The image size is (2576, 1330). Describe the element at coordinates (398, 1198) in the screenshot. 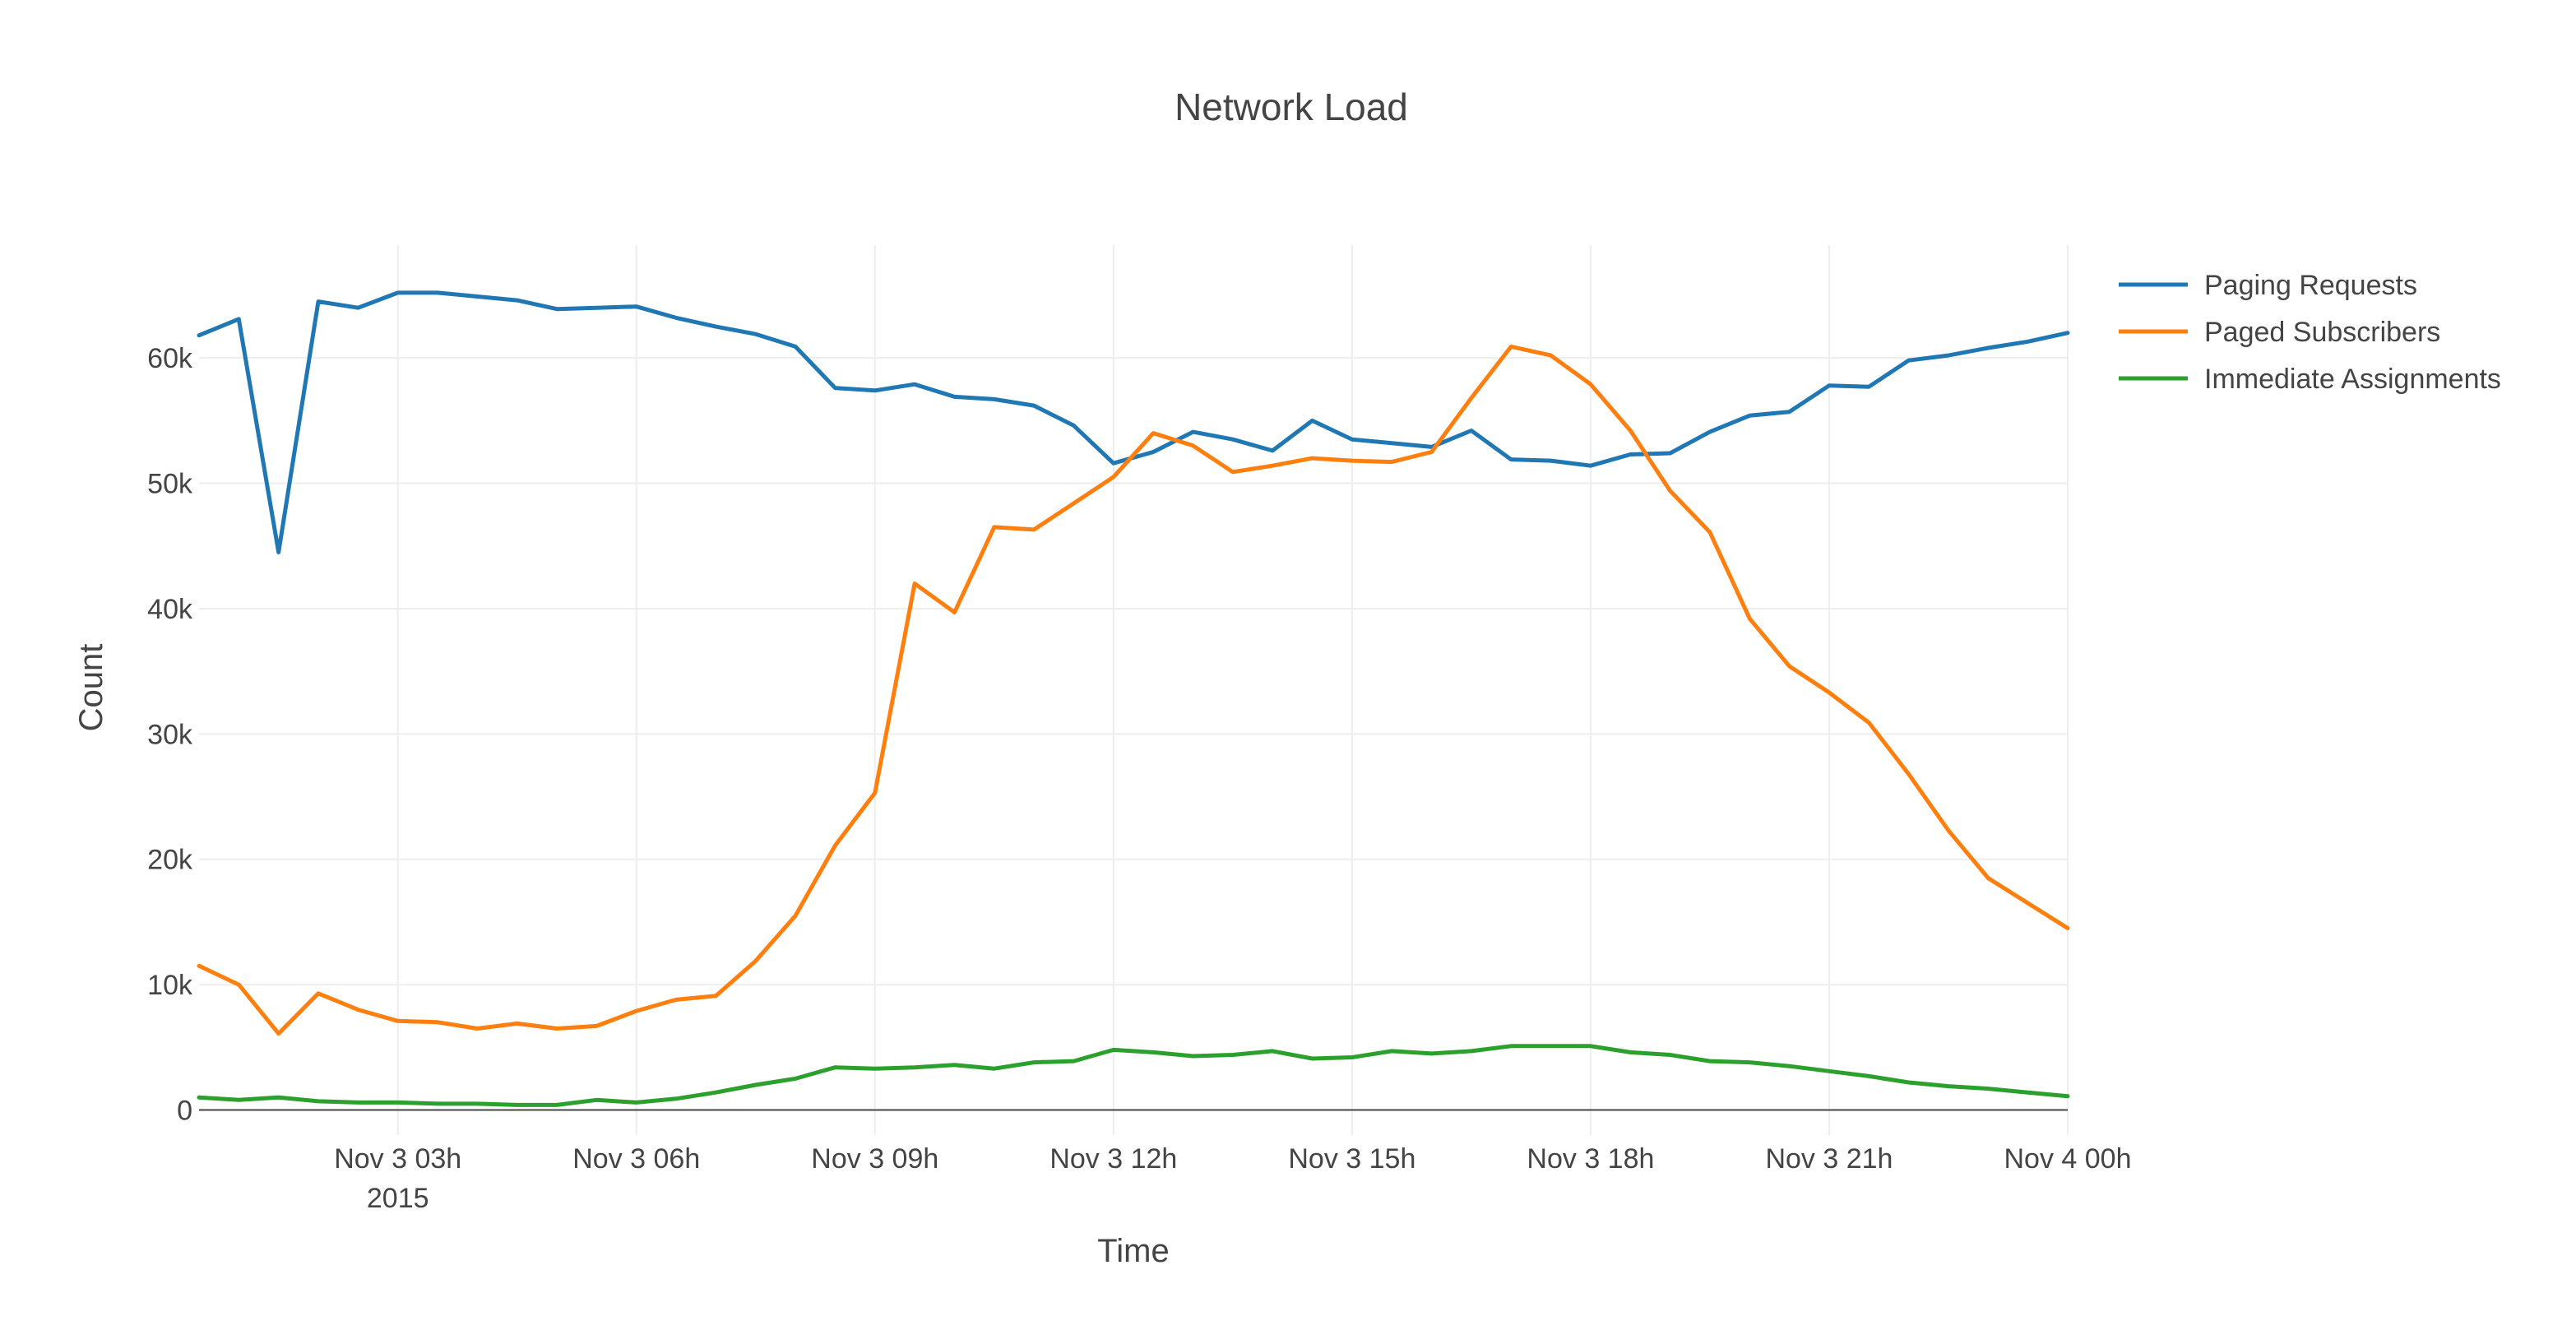

I see `x-tick-year-label: 2015` at that location.